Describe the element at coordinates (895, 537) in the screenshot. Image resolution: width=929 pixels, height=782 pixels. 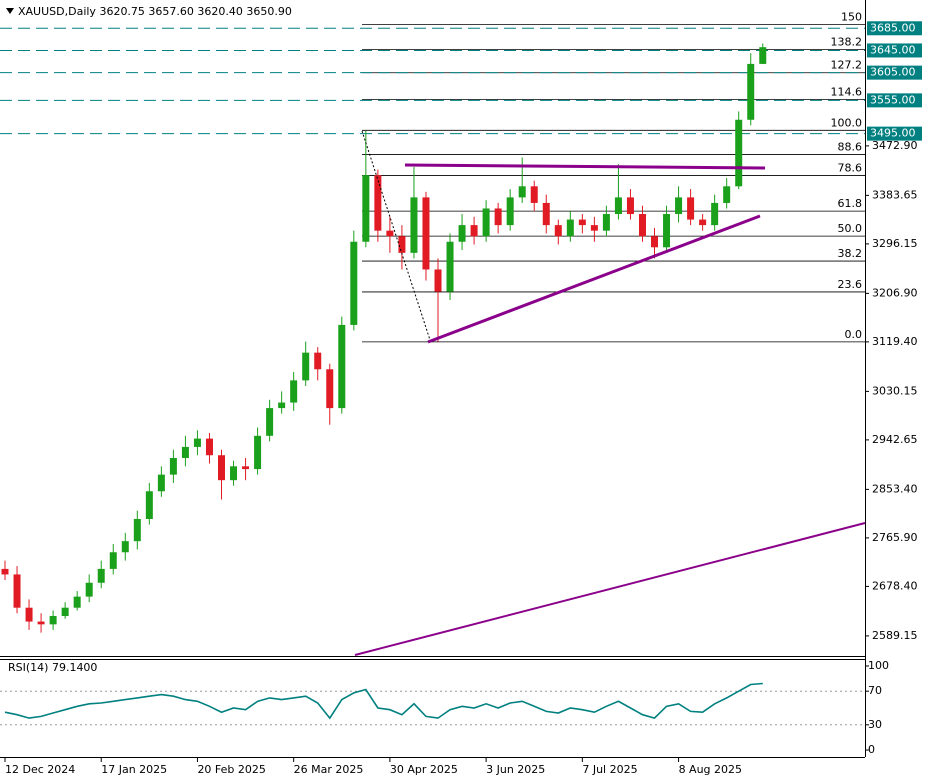
I see `y-tick-label: 2765.90` at that location.